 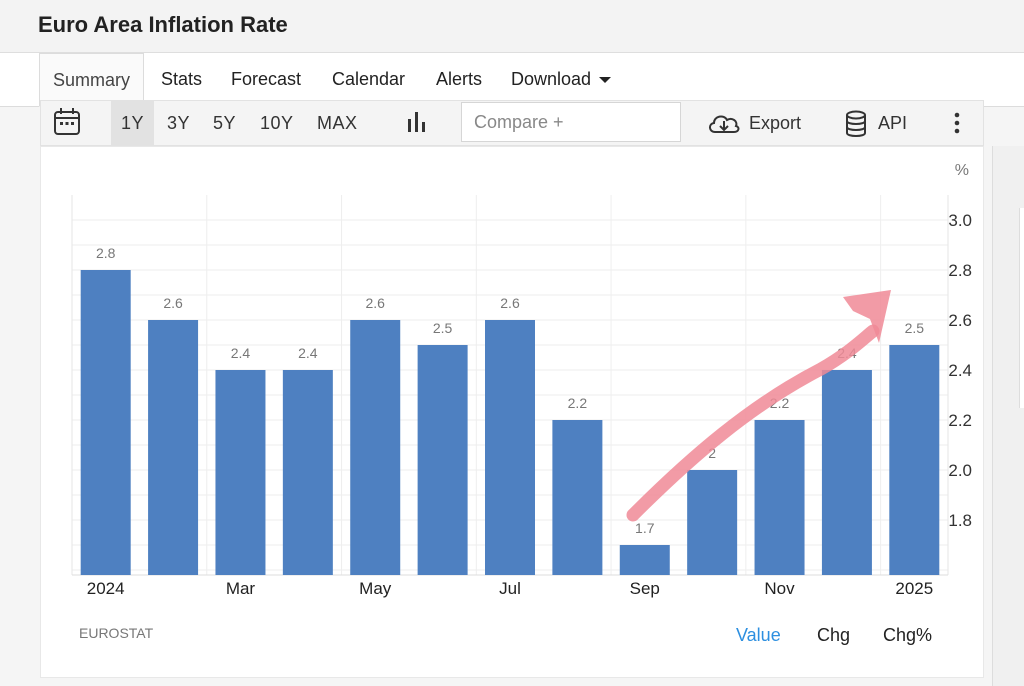 What do you see at coordinates (1008, 416) in the screenshot?
I see `side-panel-edge` at bounding box center [1008, 416].